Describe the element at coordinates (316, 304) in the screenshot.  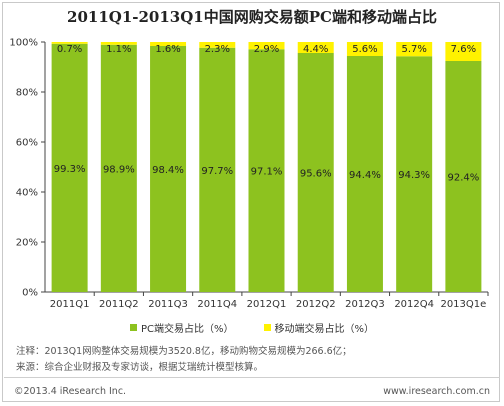
I see `x-tick-label: 2012Q2` at that location.